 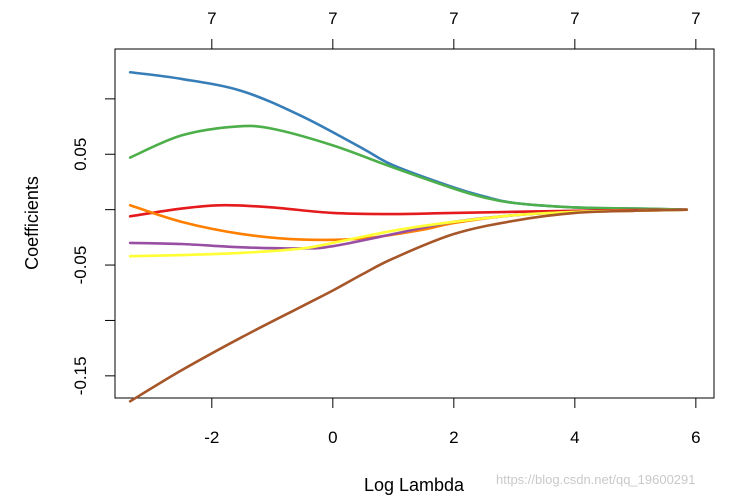 I want to click on watermark: https://blog.csdn.net/qq_19600291, so click(x=596, y=479).